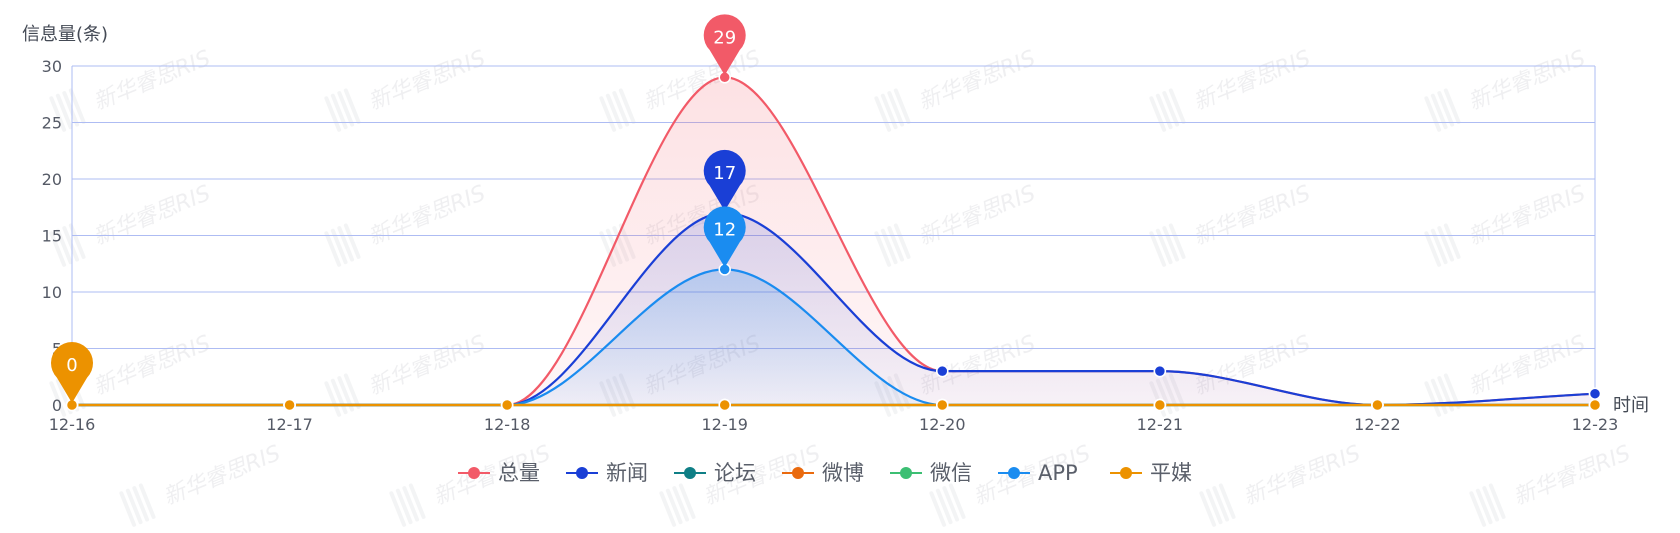  I want to click on x-tick-label: 12-18, so click(507, 424).